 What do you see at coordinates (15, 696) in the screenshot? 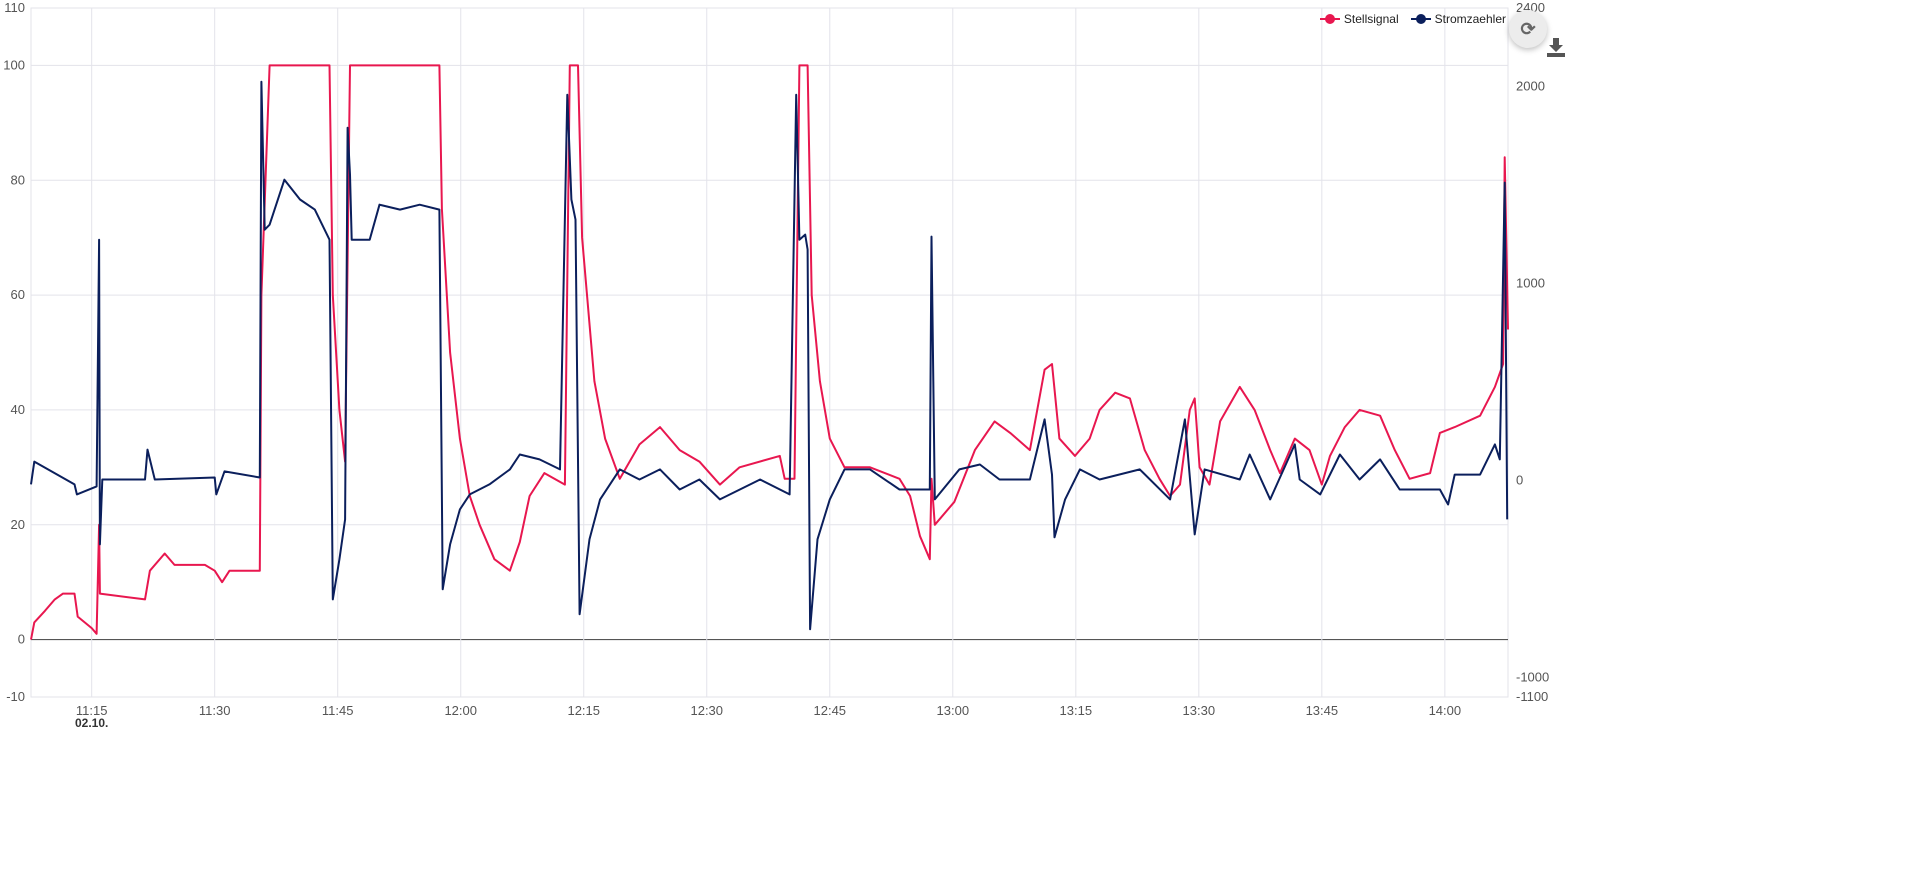
I see `y-left-tick-label: -10` at bounding box center [15, 696].